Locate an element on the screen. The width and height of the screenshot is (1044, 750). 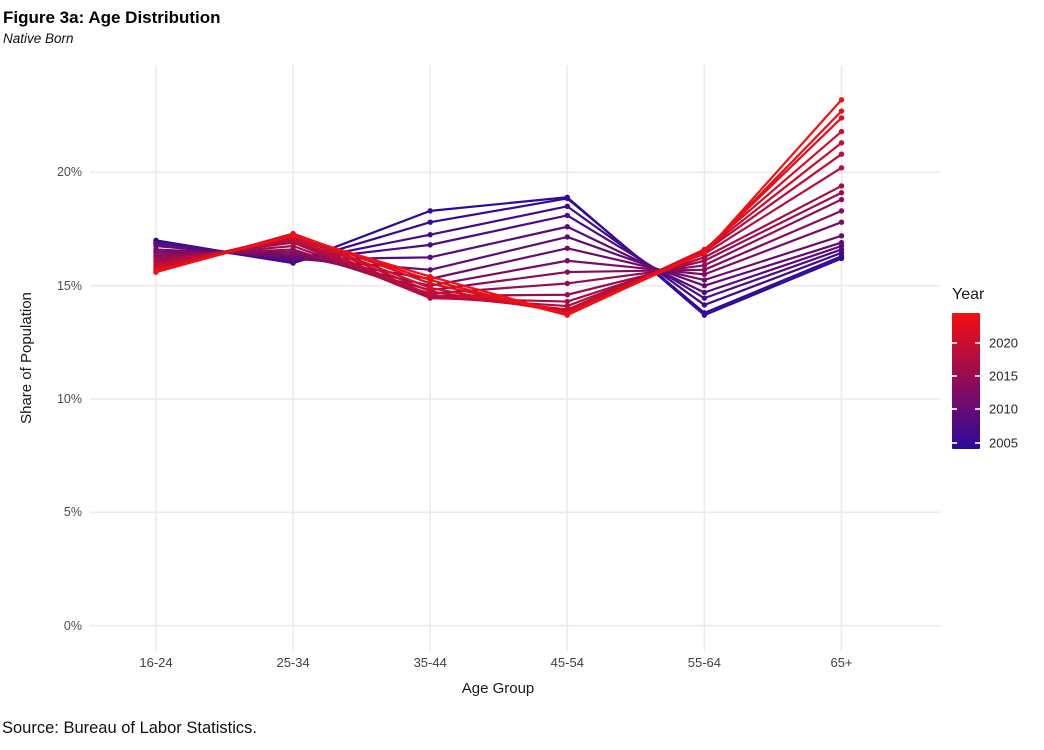
x-tick-label: 65+ is located at coordinates (841, 662).